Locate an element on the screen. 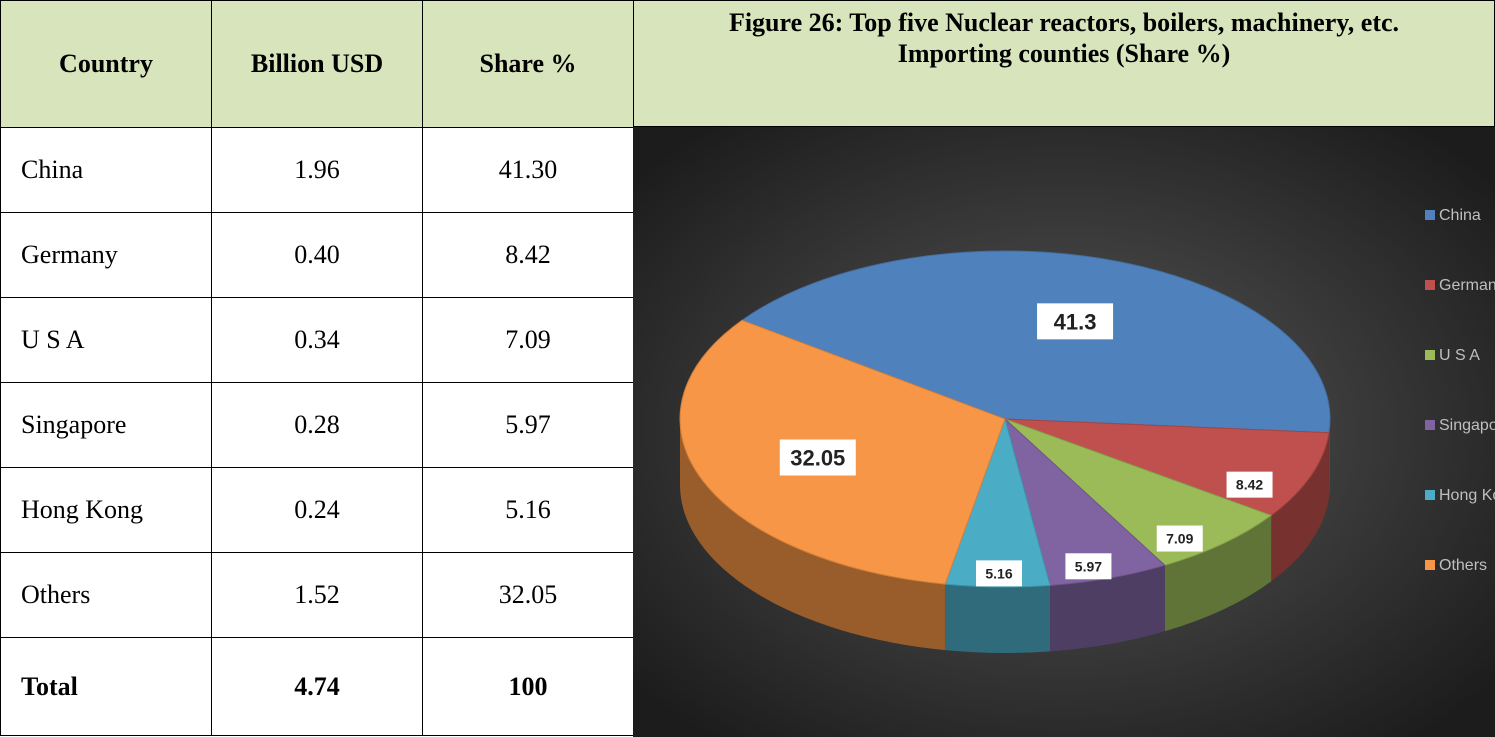 This screenshot has width=1495, height=737. cell: Germany is located at coordinates (106, 255).